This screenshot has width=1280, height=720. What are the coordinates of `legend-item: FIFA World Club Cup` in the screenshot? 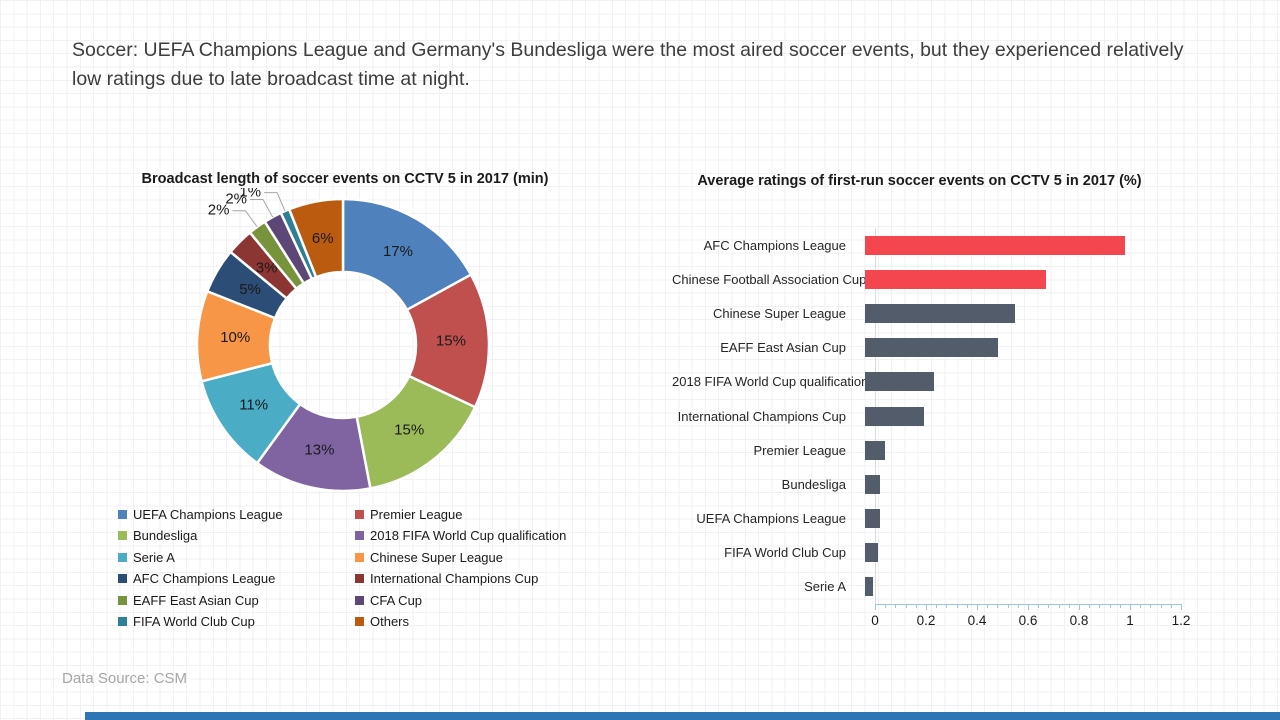 It's located at (236, 621).